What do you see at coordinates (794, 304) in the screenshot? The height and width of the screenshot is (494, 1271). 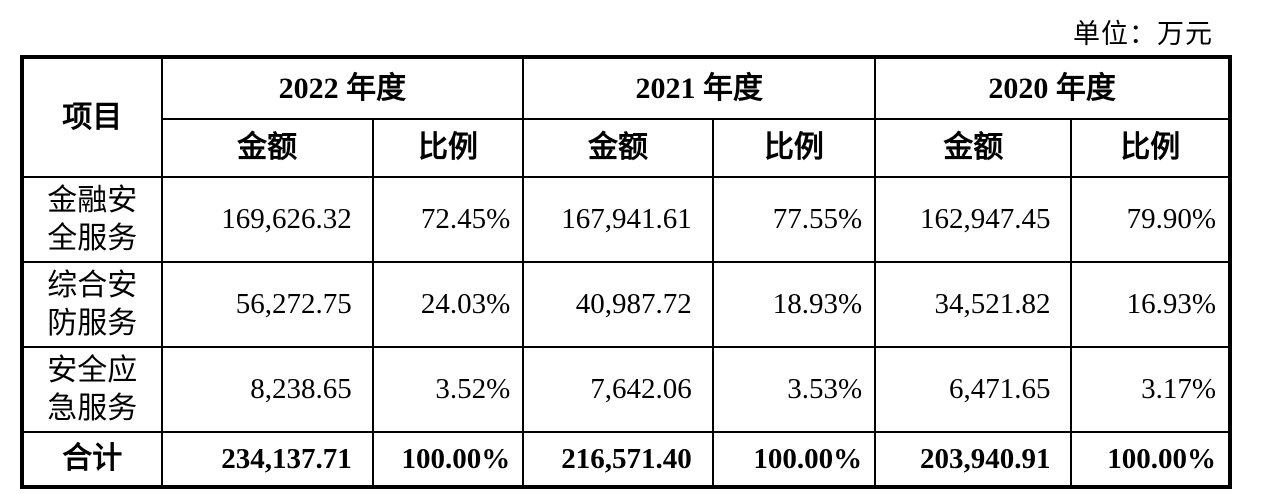 I see `ratio-cell: 18.93%` at bounding box center [794, 304].